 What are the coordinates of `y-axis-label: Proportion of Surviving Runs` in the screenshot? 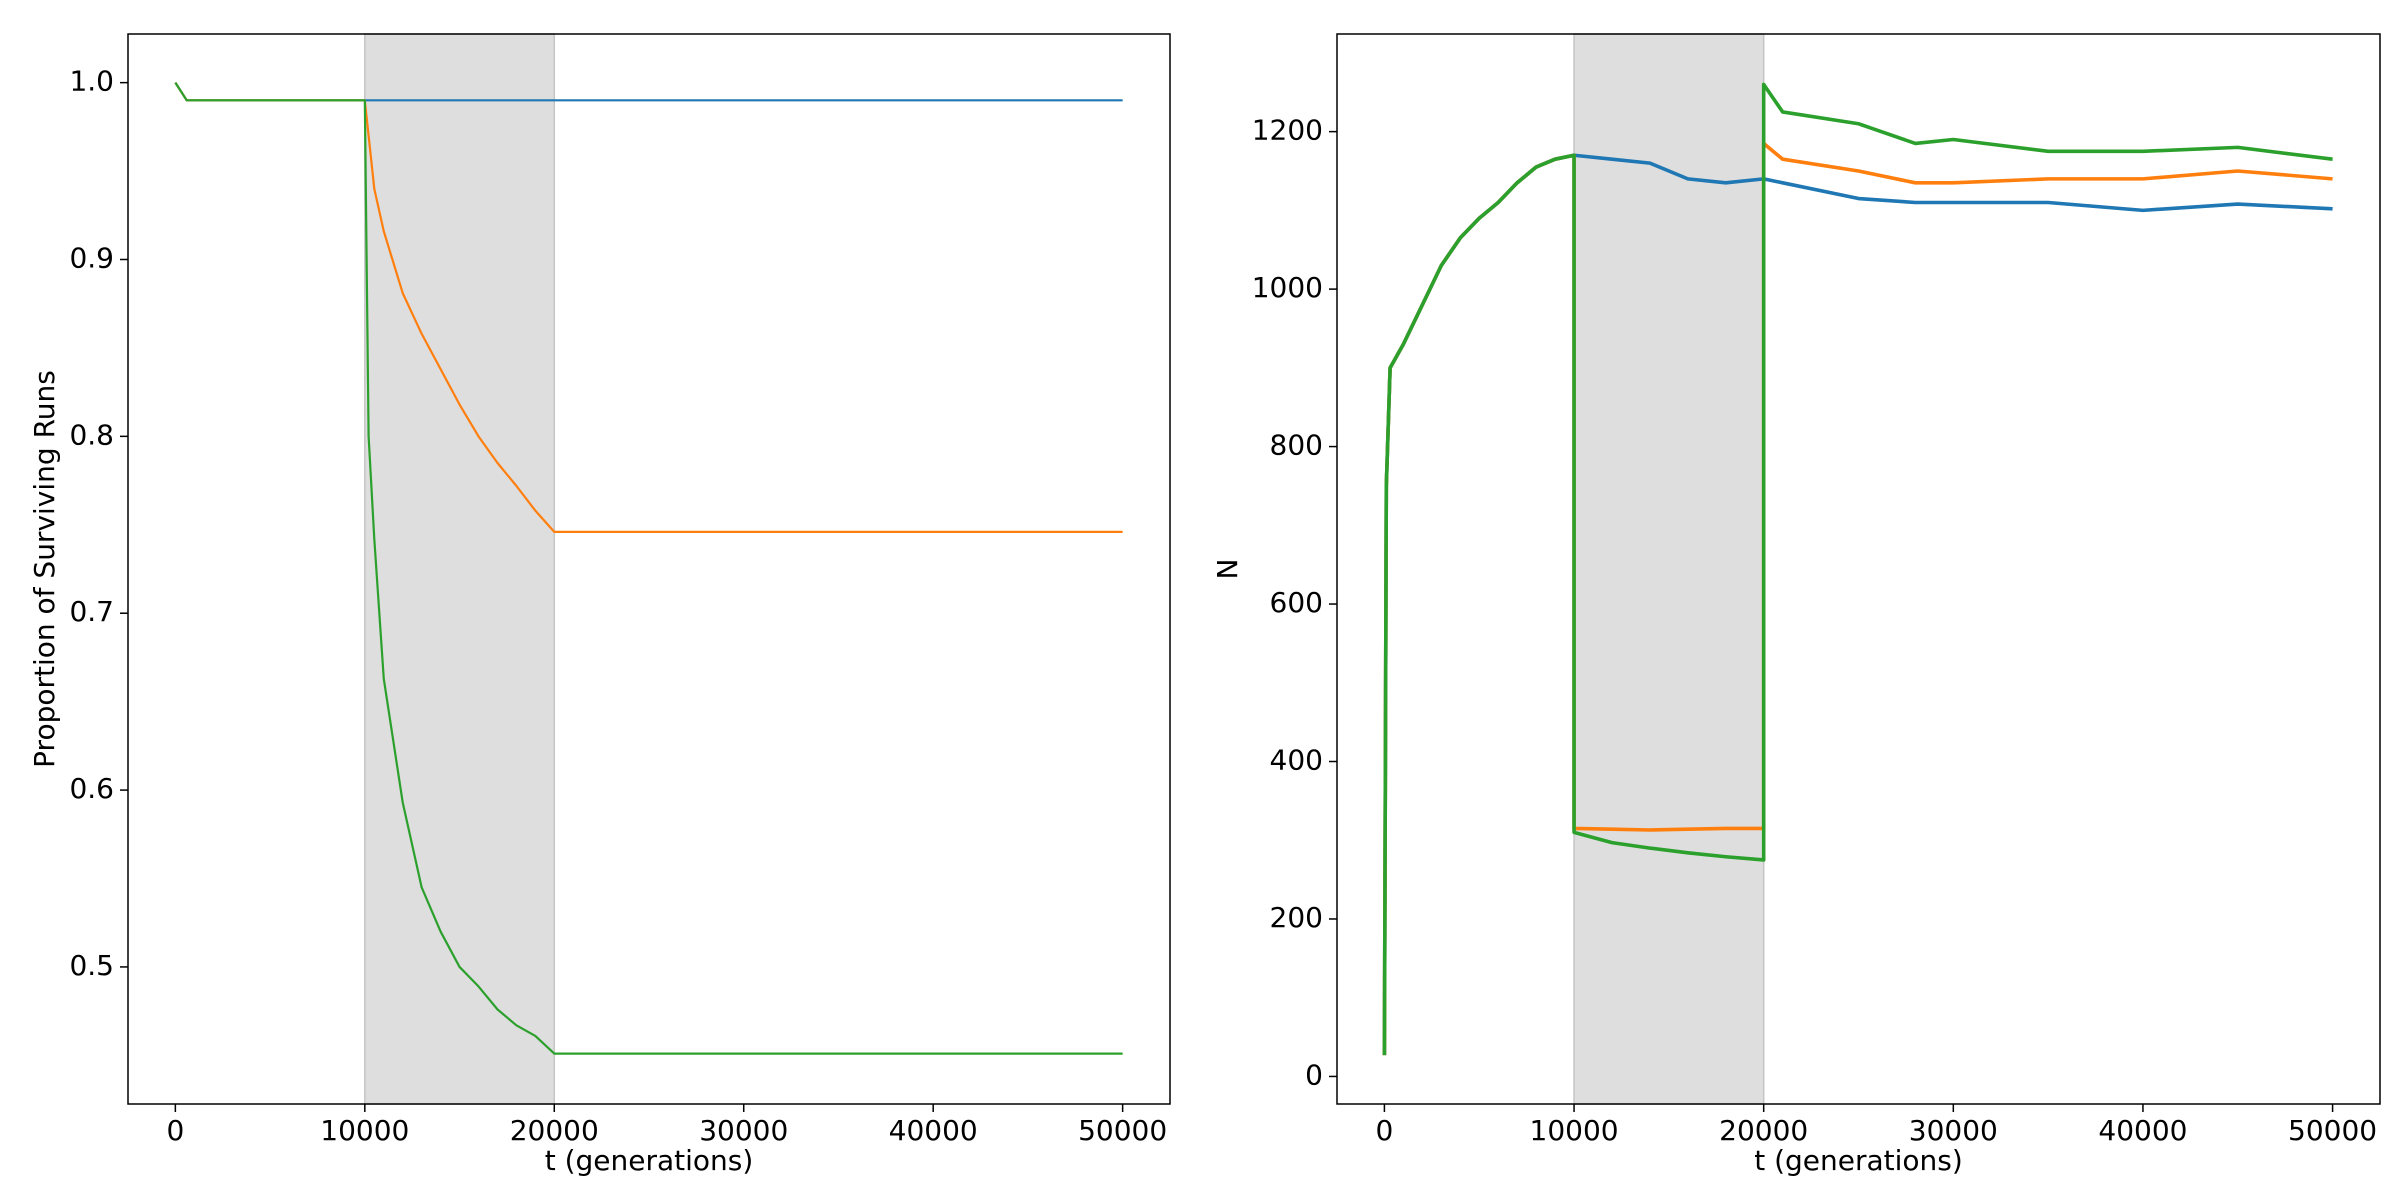 It's located at (44, 569).